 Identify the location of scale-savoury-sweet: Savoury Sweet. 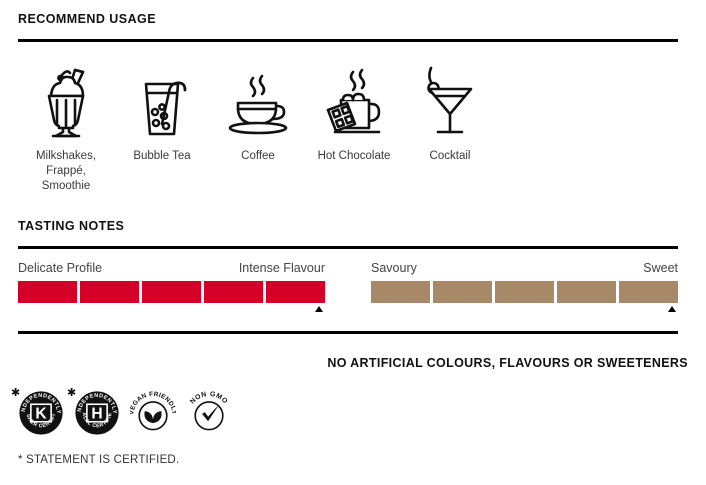
(524, 286).